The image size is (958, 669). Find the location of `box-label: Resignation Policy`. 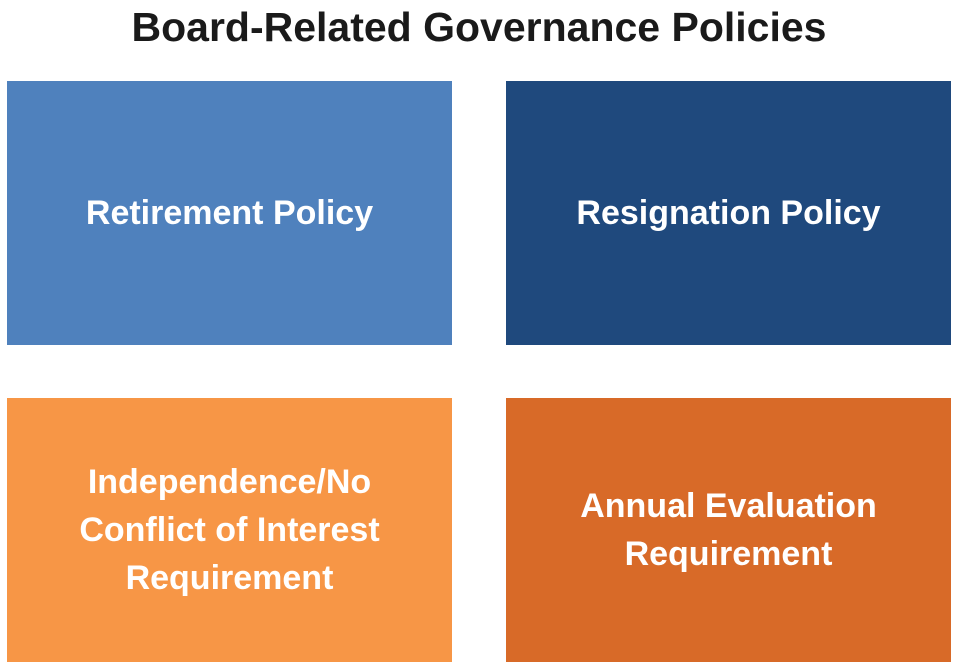

box-label: Resignation Policy is located at coordinates (728, 213).